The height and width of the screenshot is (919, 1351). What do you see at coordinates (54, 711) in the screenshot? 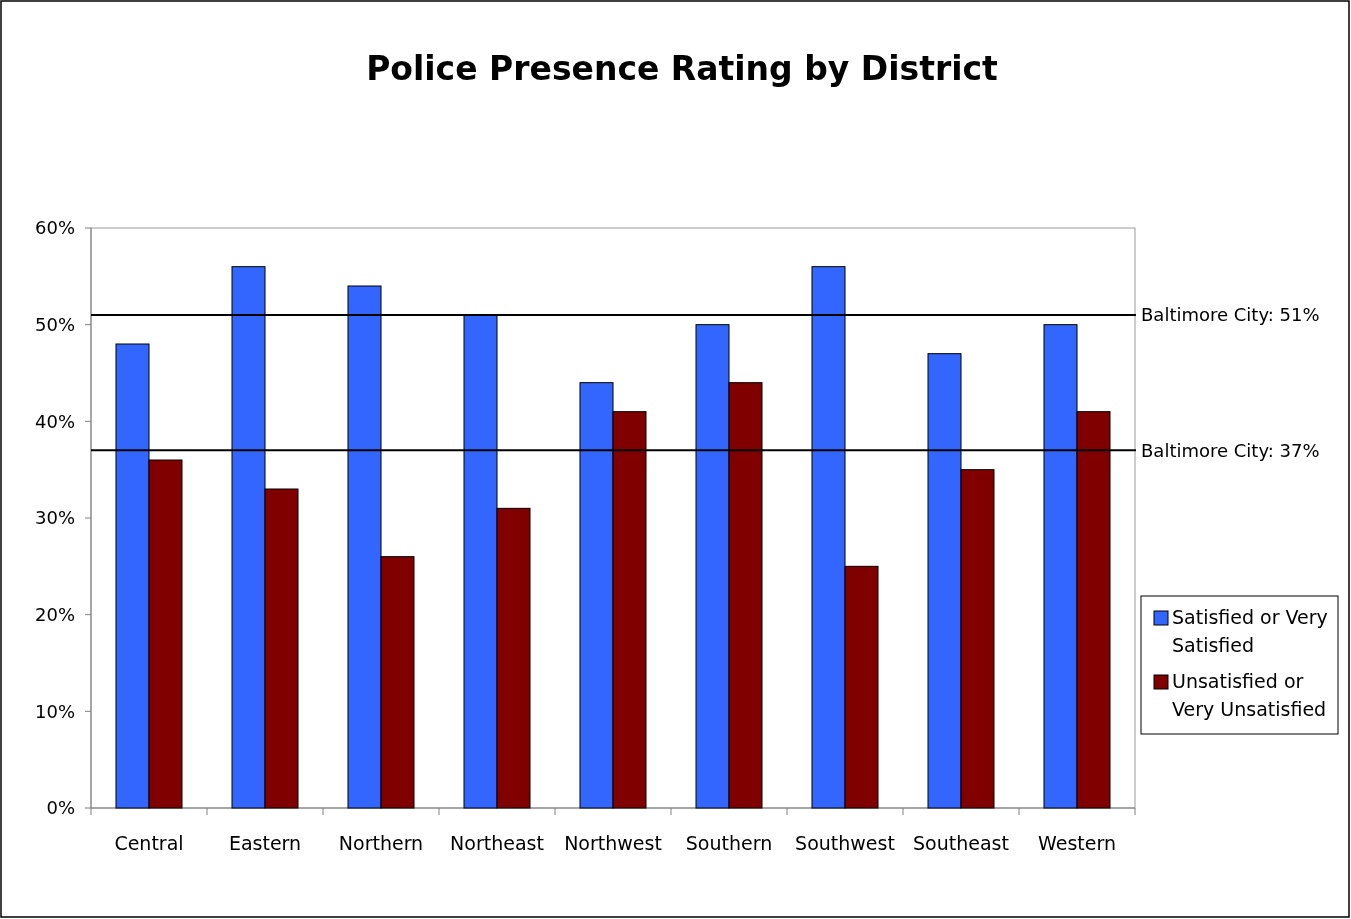
I see `y-tick-label: 10%` at bounding box center [54, 711].